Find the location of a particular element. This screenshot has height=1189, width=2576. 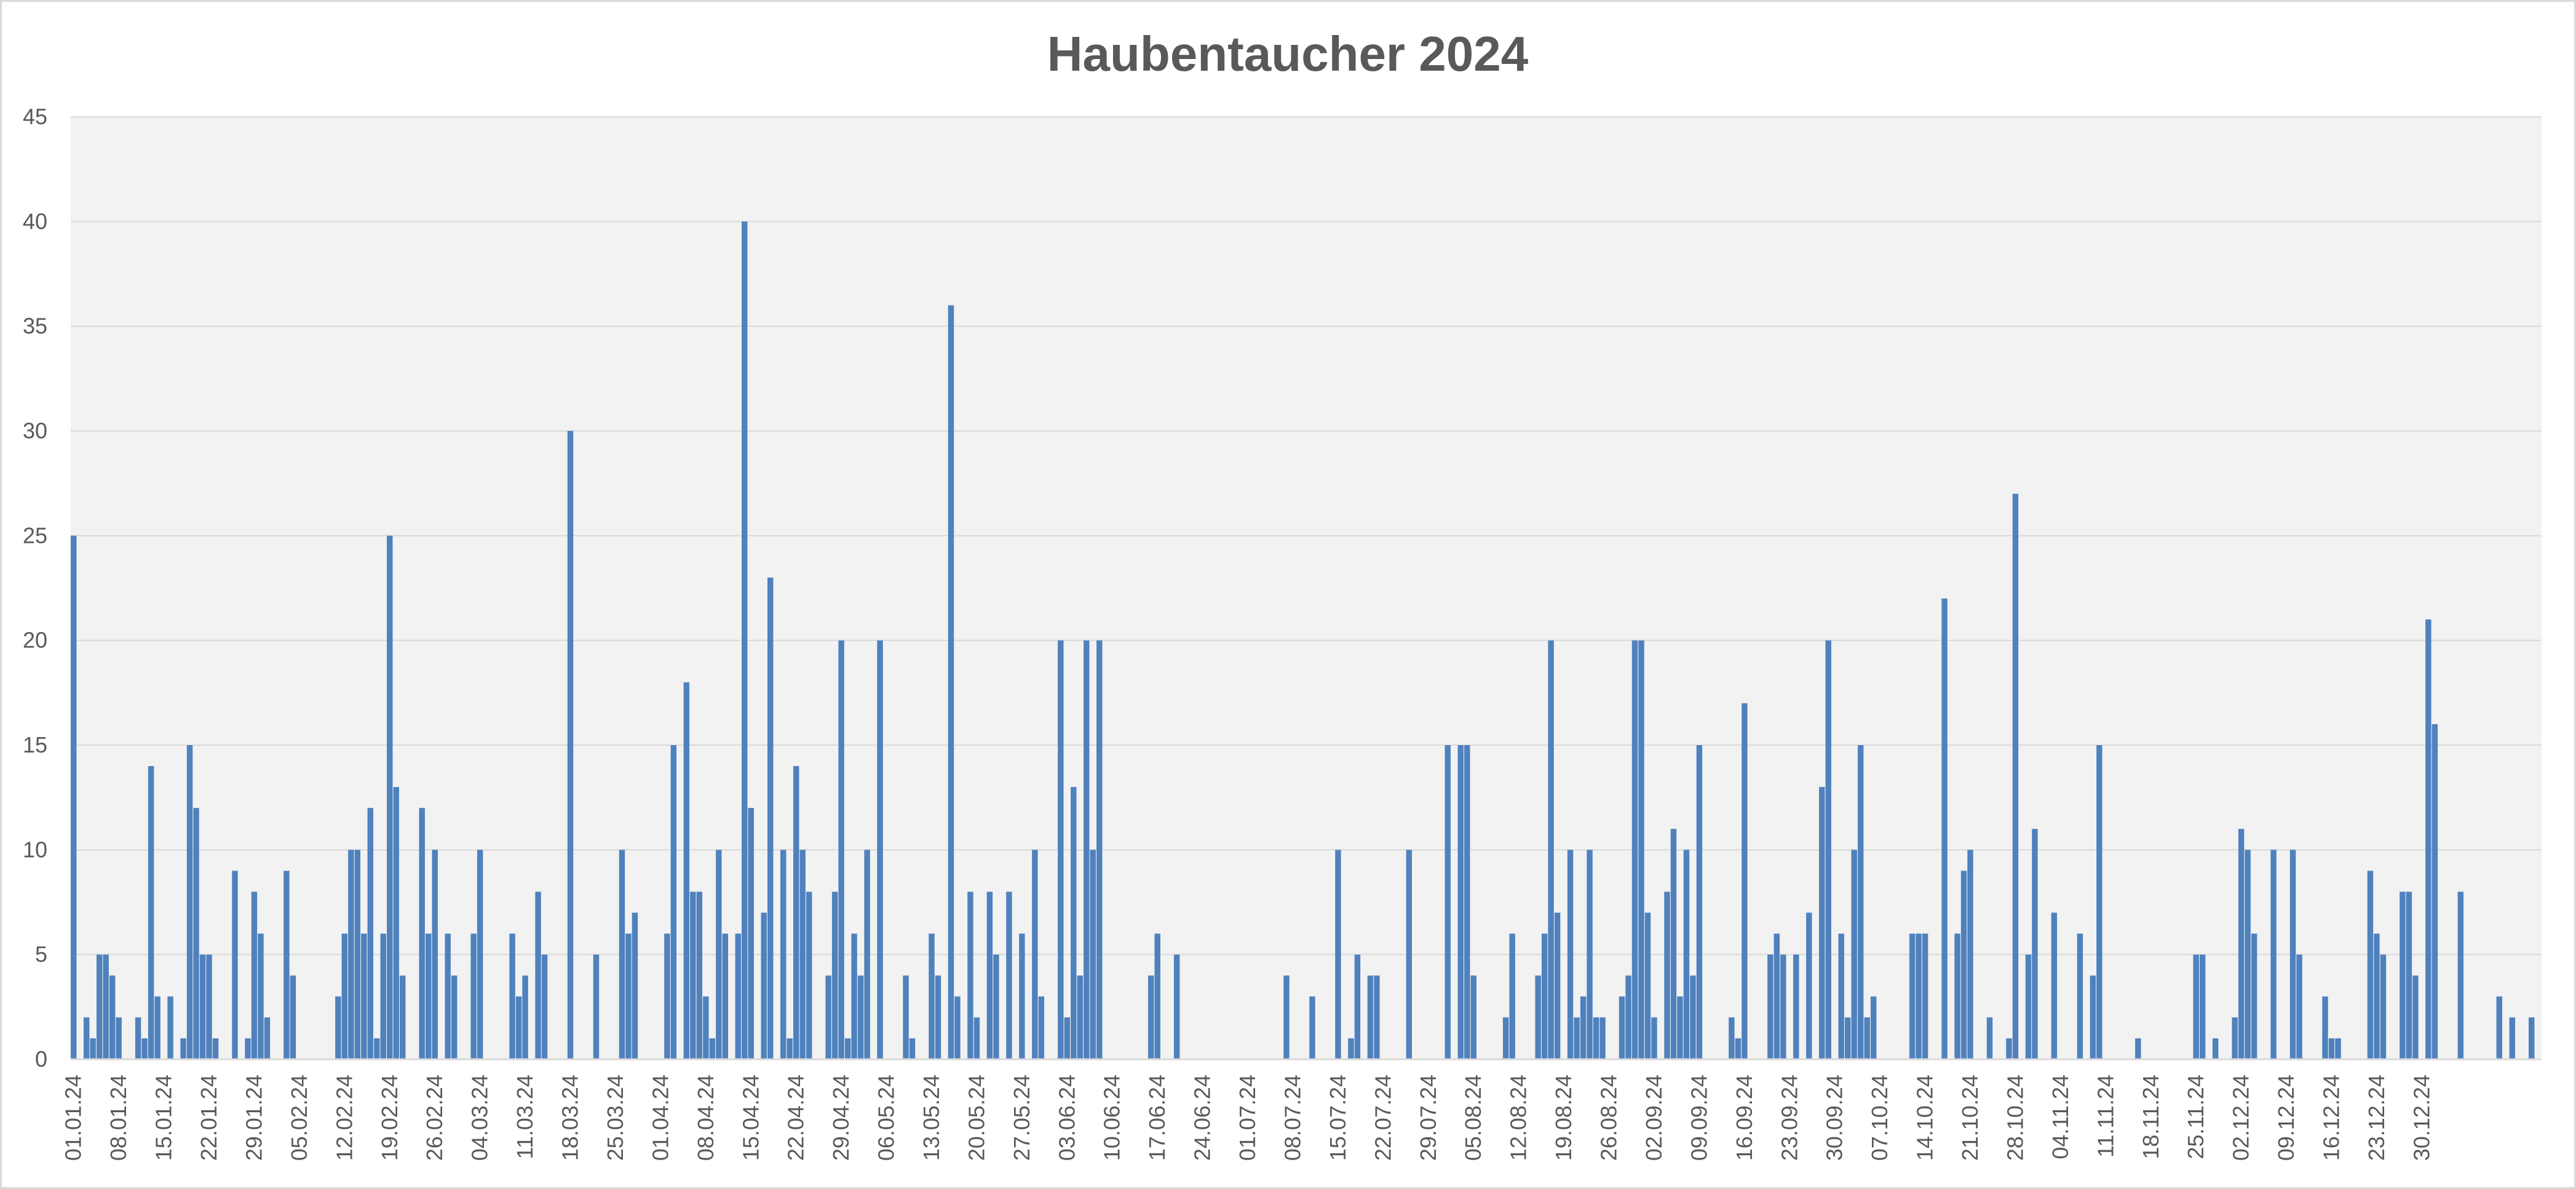

x-tick-label: 10.06.24 is located at coordinates (1112, 1118).